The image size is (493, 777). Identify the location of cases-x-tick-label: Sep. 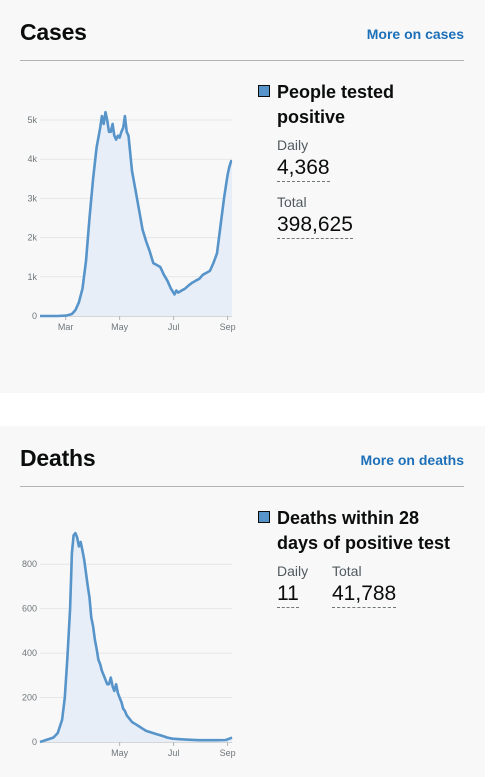
(228, 327).